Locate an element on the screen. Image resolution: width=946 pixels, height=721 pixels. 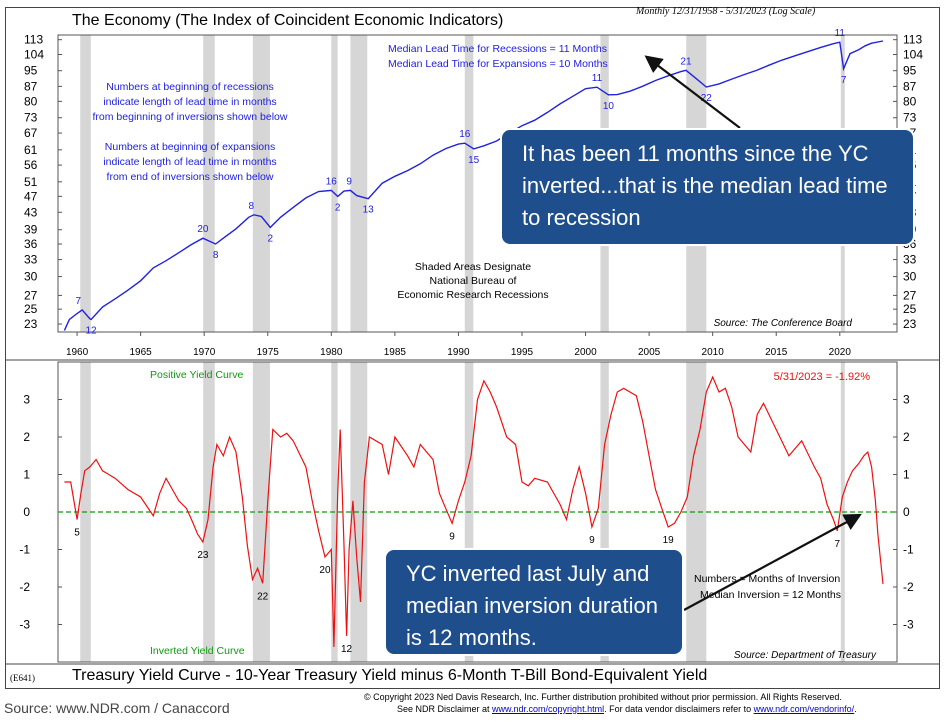
y-tick-label-right: 113 is located at coordinates (912, 40).